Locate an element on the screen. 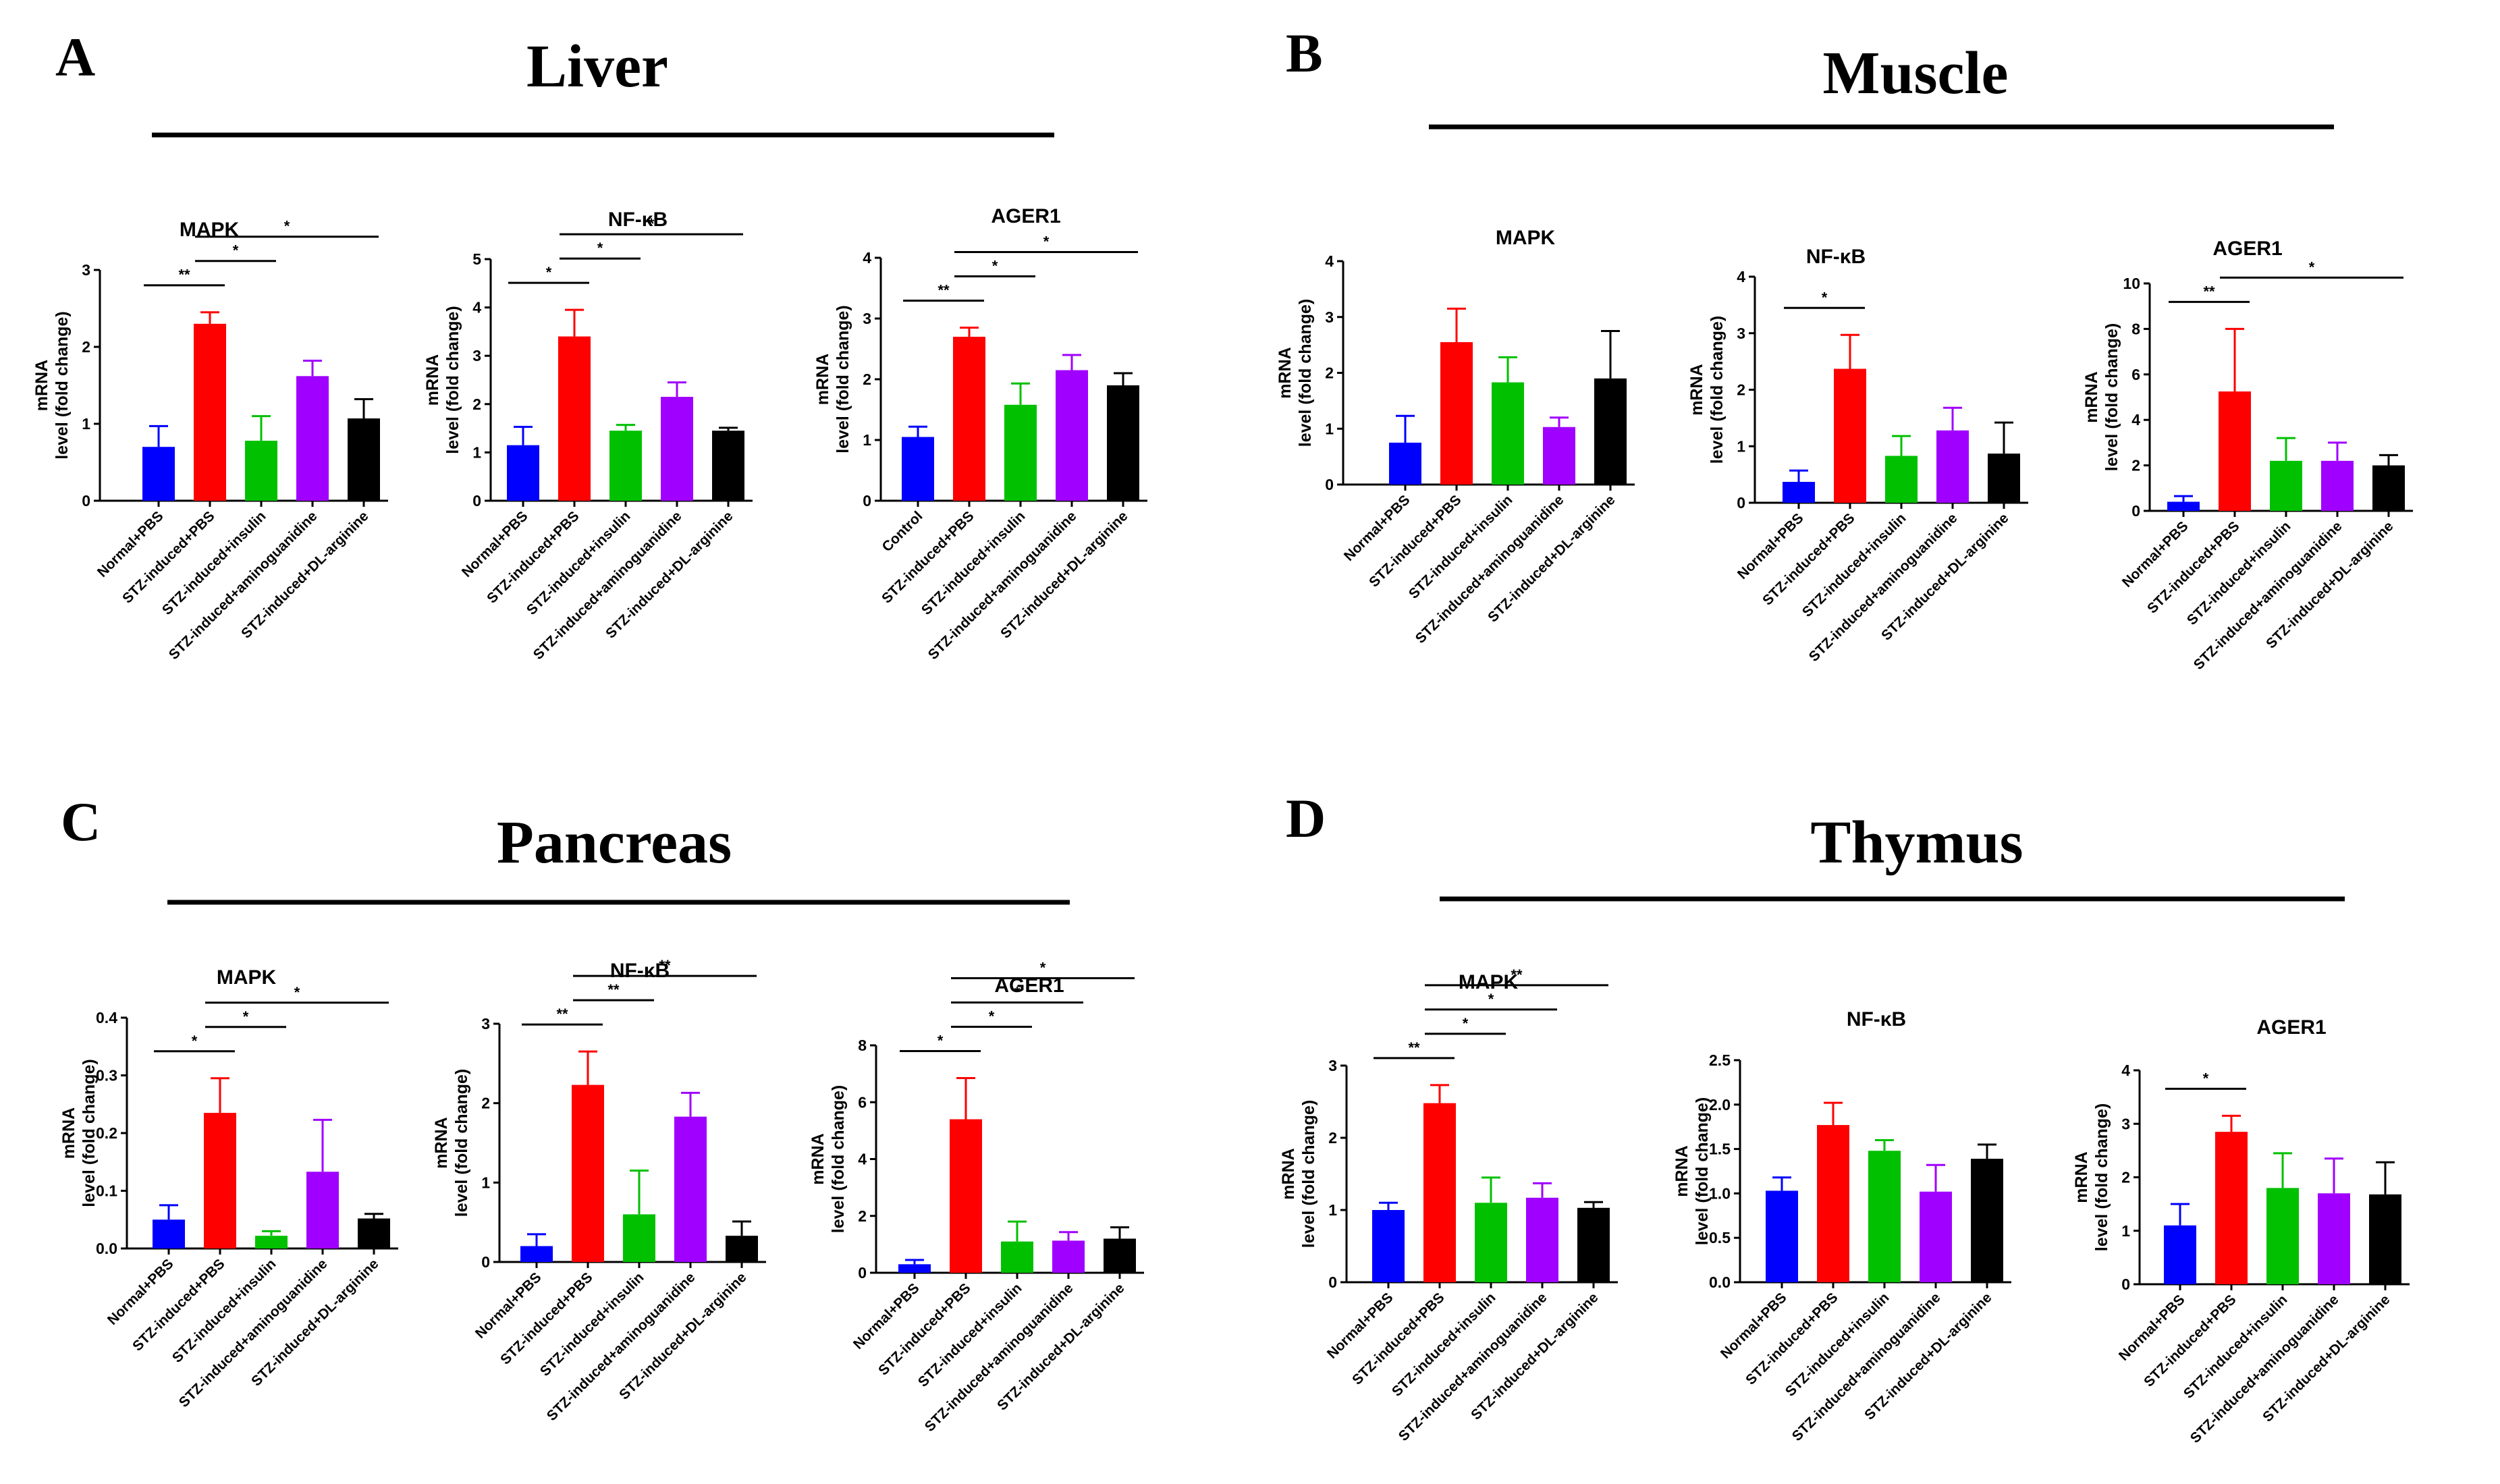 This screenshot has width=2500, height=1484. x-tick-label: Control is located at coordinates (902, 531).